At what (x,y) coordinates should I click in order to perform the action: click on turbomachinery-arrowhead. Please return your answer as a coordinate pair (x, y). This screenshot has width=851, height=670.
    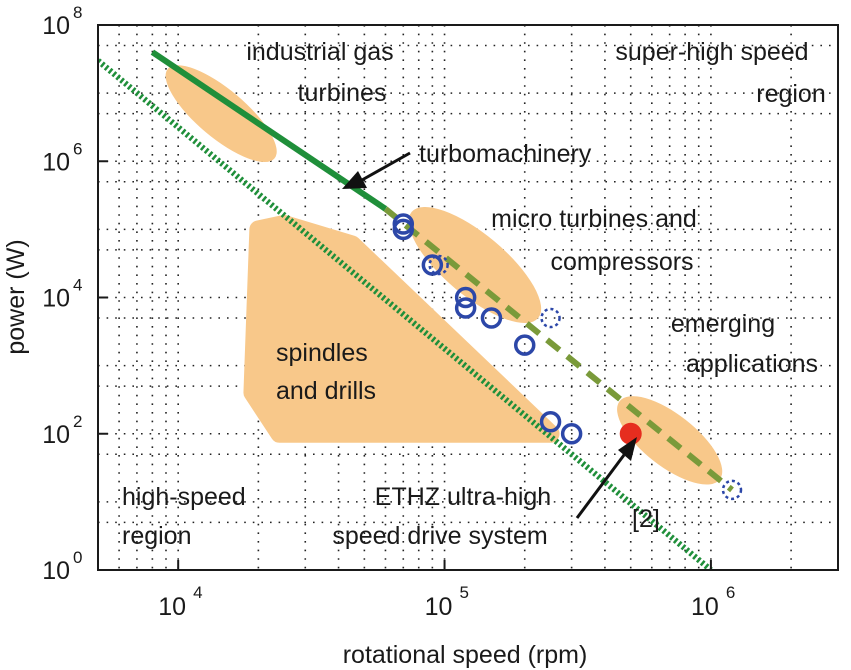
    Looking at the image, I should click on (354, 180).